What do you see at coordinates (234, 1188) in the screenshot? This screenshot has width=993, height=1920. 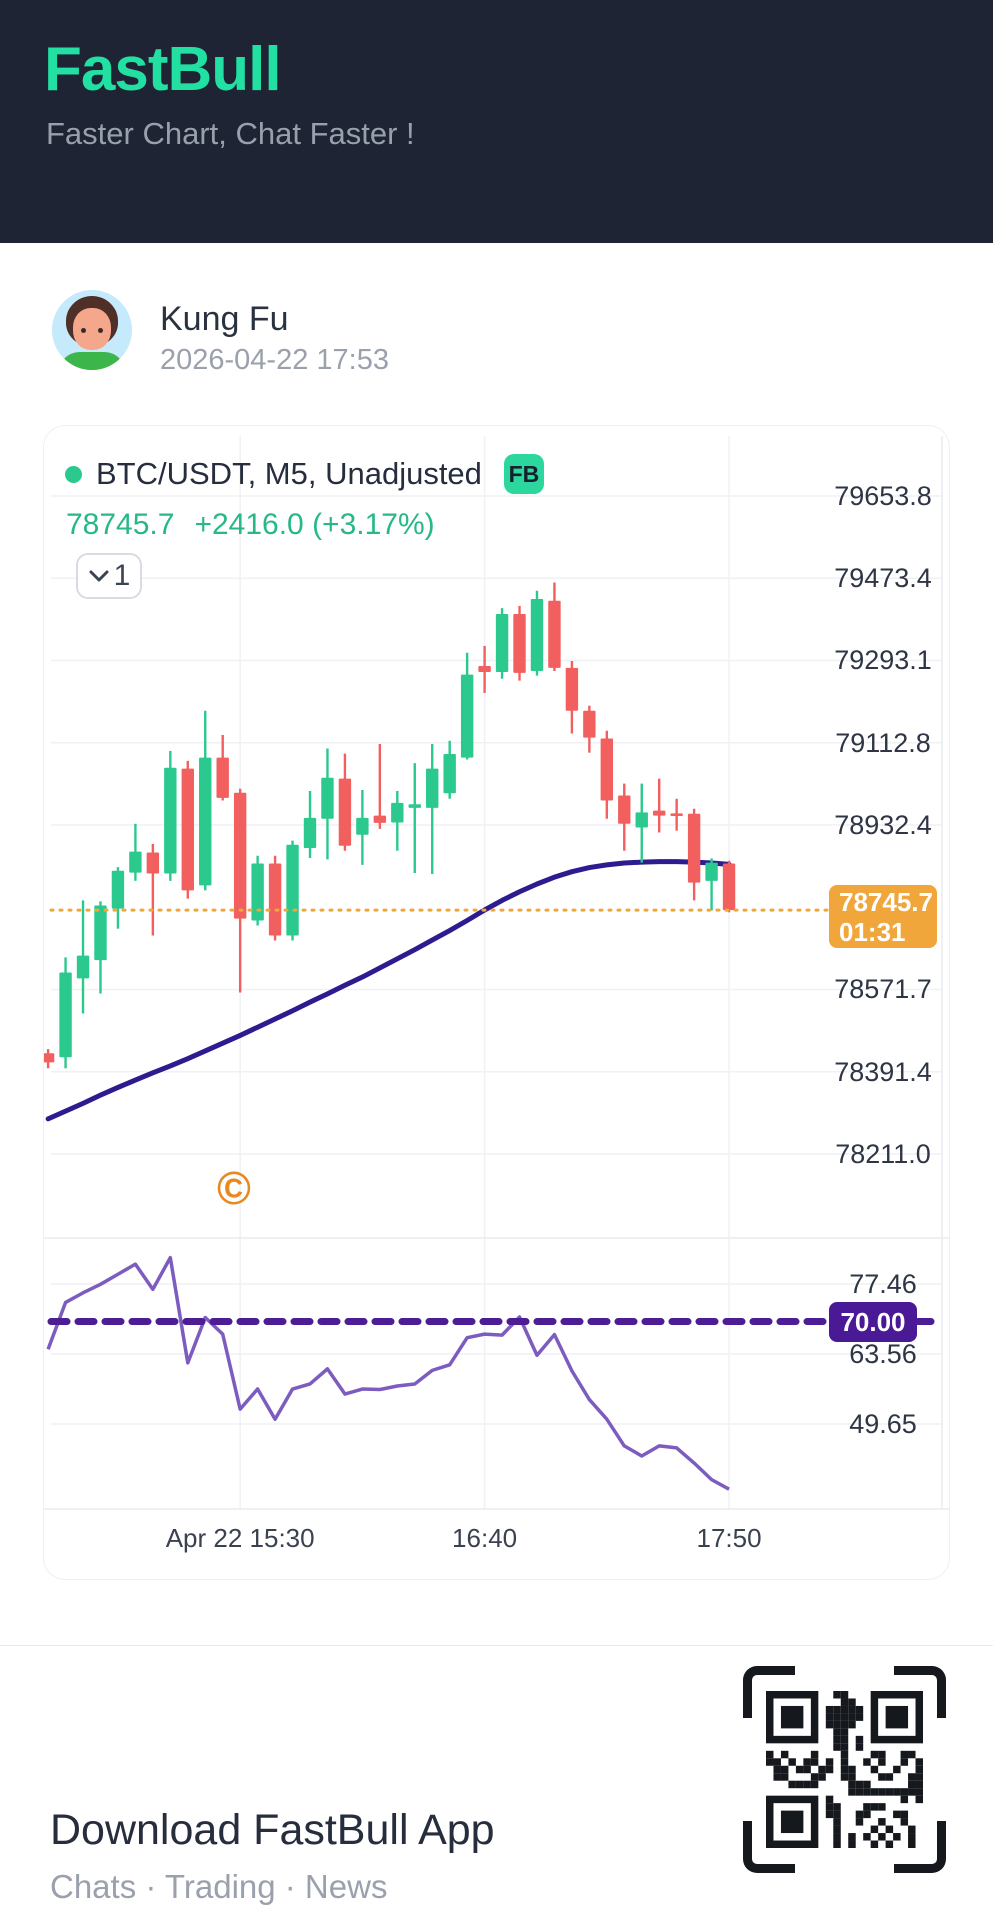 I see `copyright-watermark-icon: ©` at bounding box center [234, 1188].